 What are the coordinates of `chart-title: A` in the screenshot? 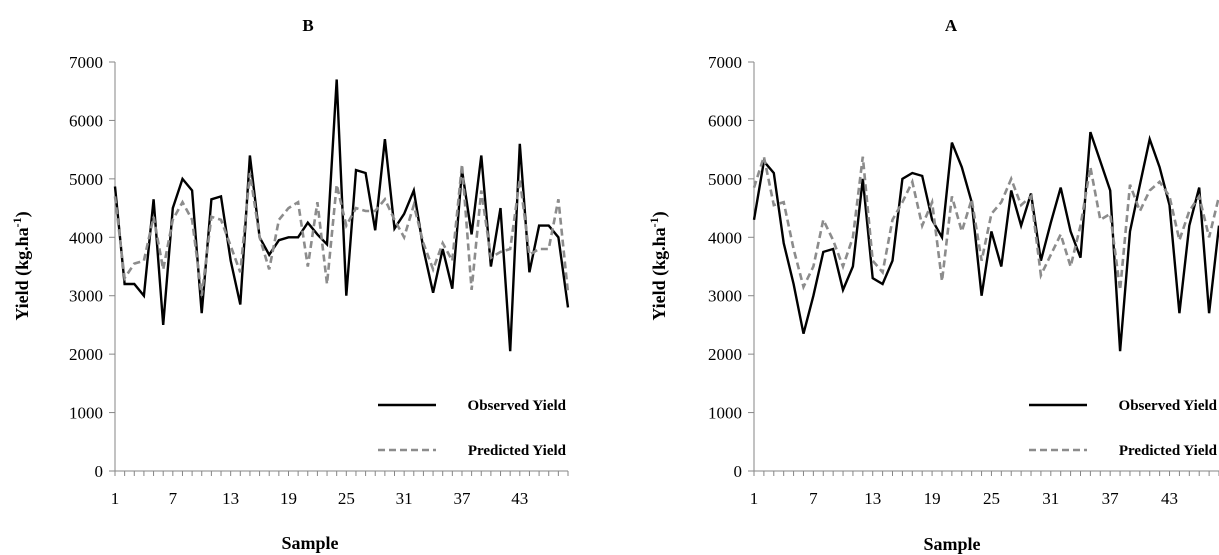 It's located at (951, 25).